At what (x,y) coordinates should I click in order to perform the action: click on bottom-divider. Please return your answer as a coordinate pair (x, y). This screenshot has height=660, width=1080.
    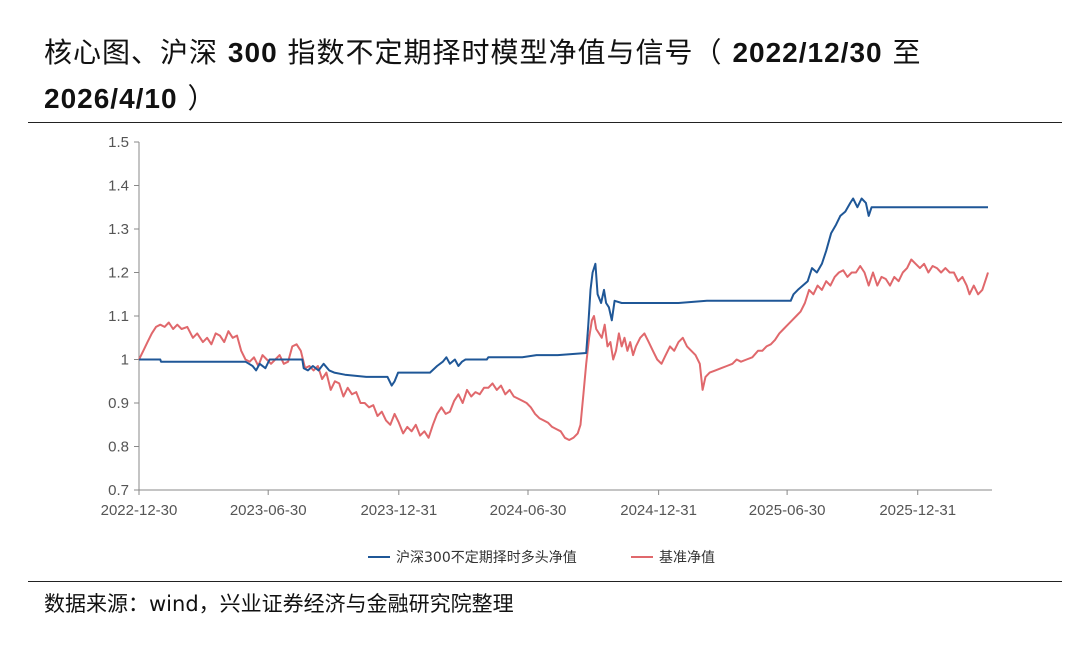
    Looking at the image, I should click on (545, 581).